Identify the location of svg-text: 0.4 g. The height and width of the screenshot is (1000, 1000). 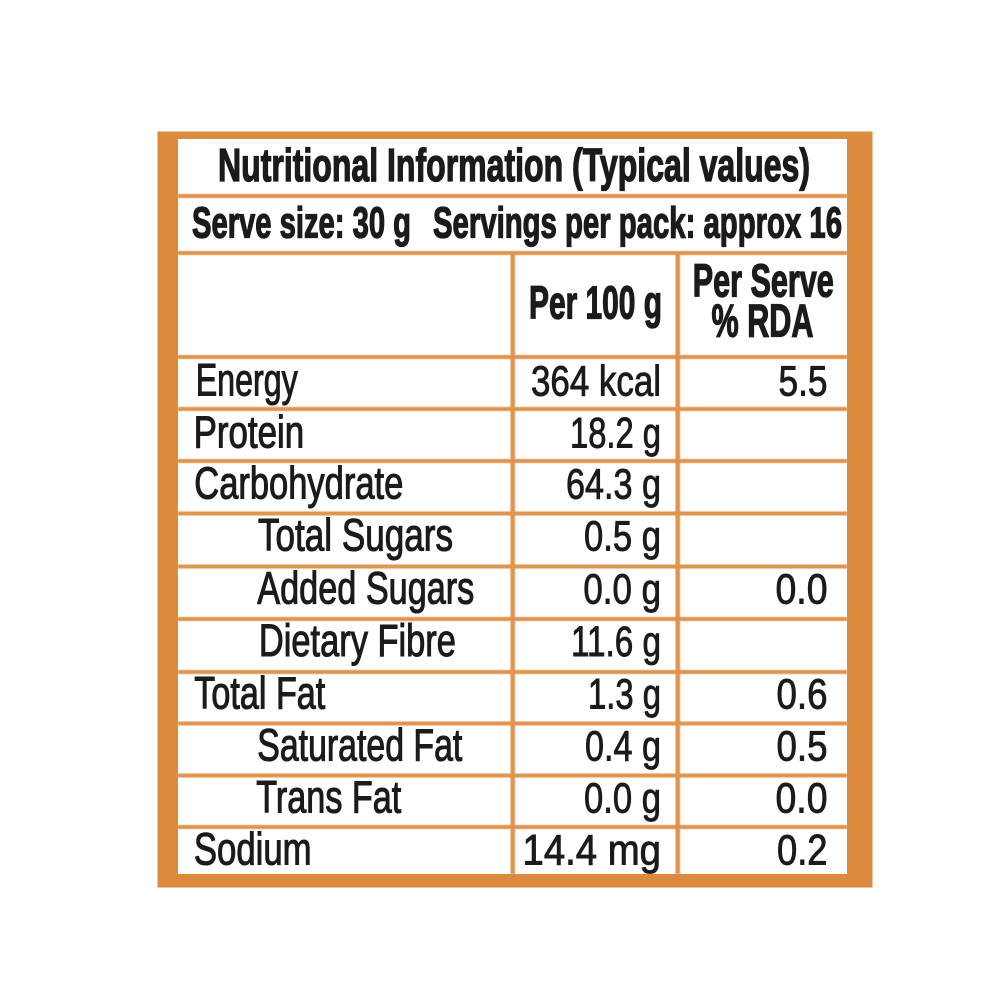
(623, 747).